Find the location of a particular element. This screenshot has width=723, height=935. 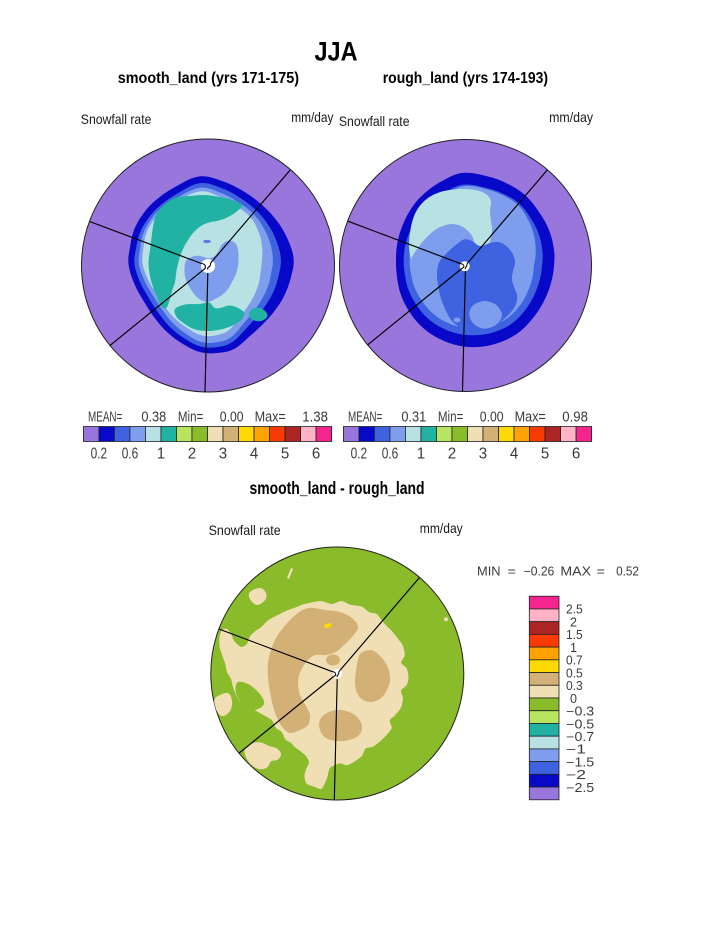

svg-text: −1 is located at coordinates (576, 750).